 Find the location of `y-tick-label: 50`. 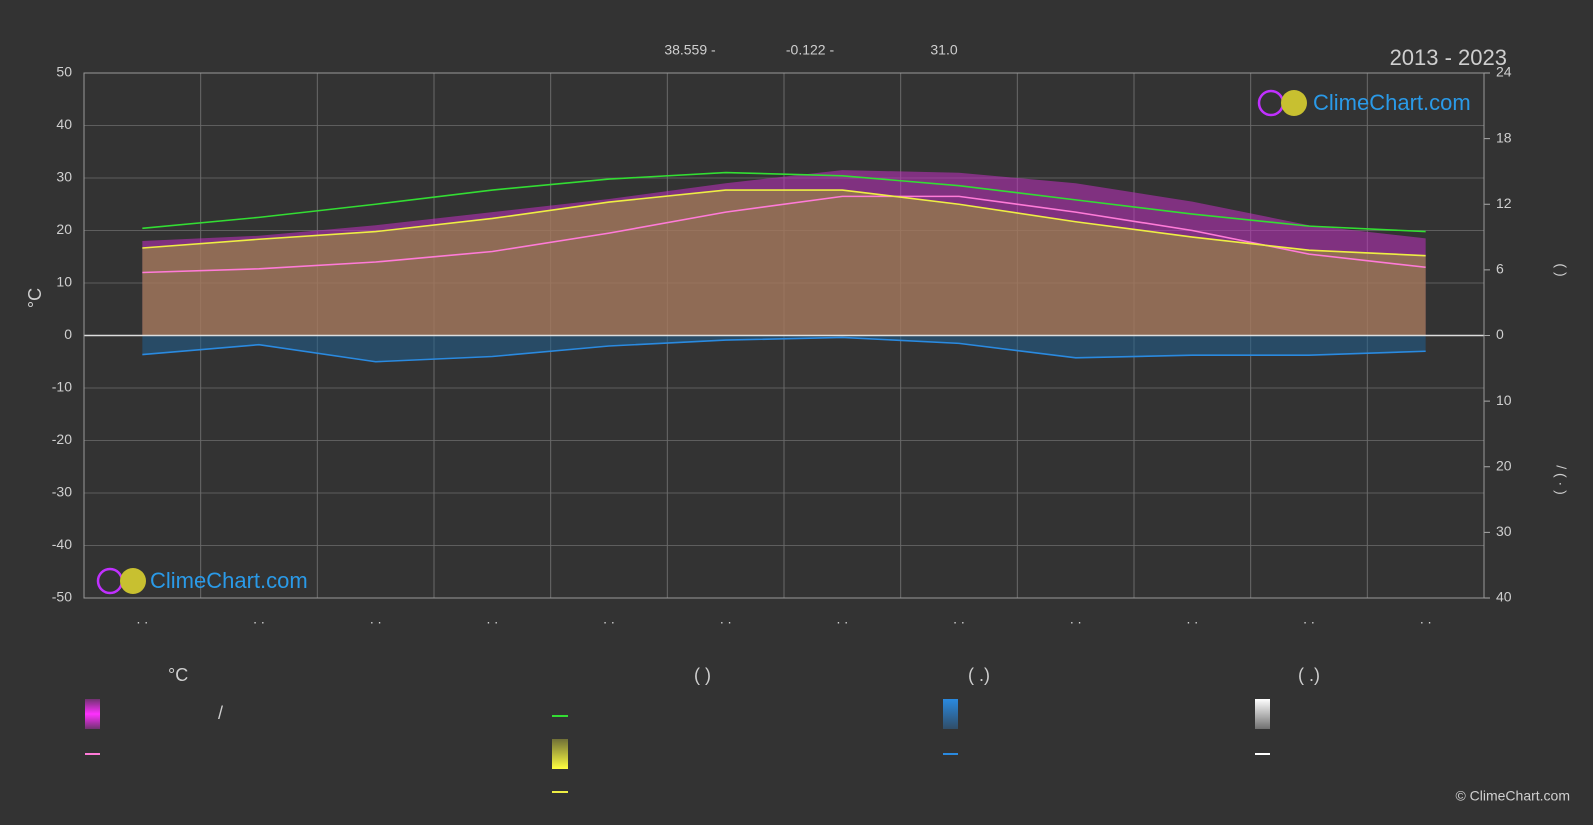

y-tick-label: 50 is located at coordinates (64, 72).